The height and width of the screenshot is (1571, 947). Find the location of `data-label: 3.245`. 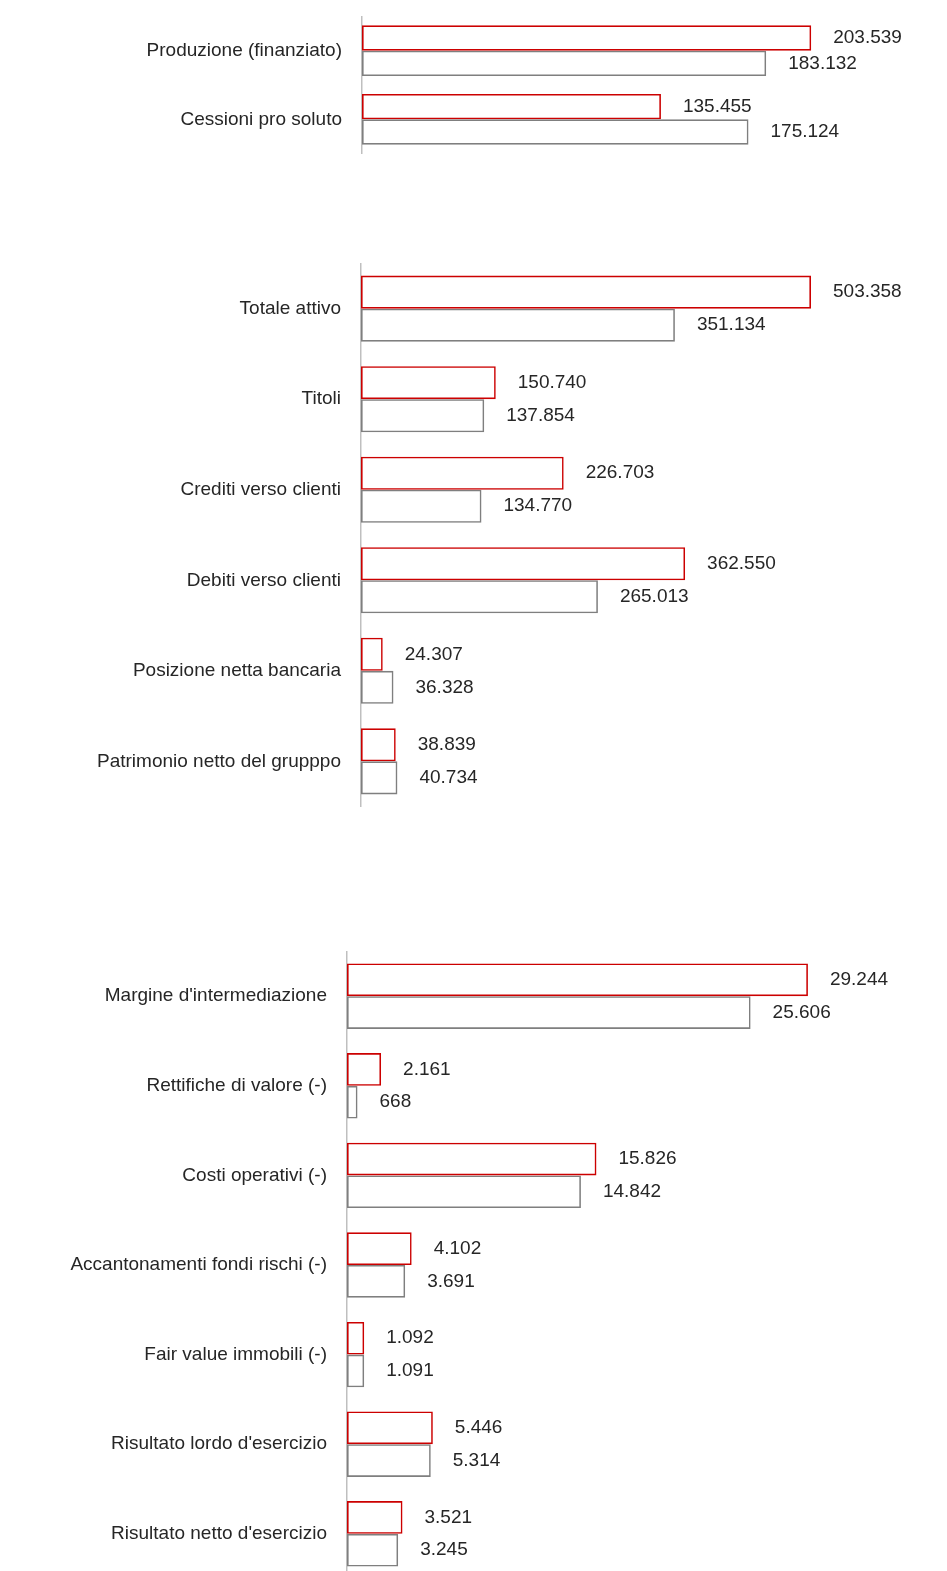

data-label: 3.245 is located at coordinates (444, 1549).